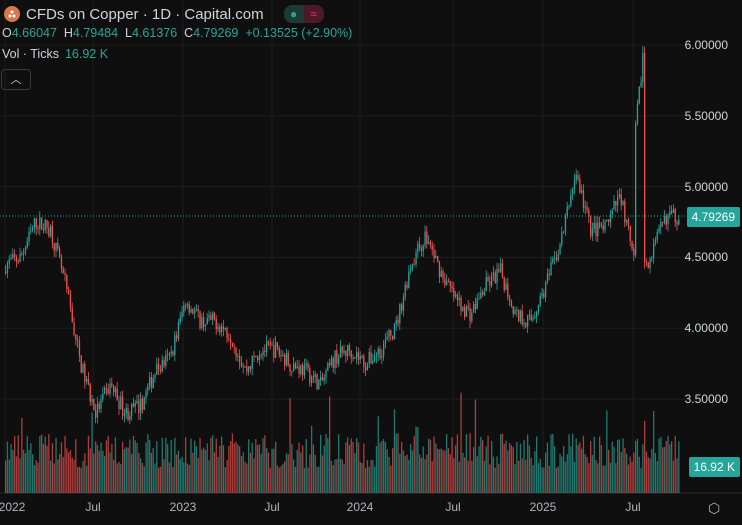  What do you see at coordinates (145, 14) in the screenshot?
I see `symbol-title: CFDs on Copper · 1D · Capital.com` at bounding box center [145, 14].